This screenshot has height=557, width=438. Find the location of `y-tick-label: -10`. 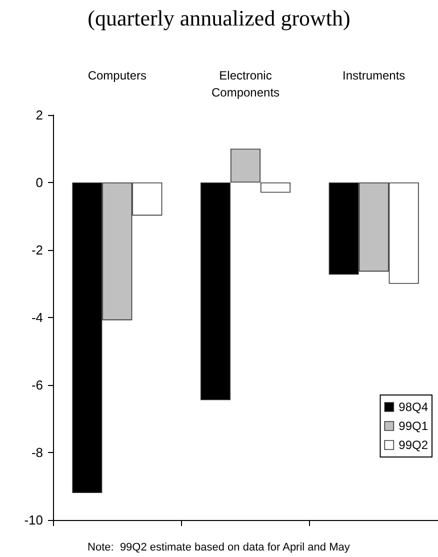

y-tick-label: -10 is located at coordinates (33, 520).